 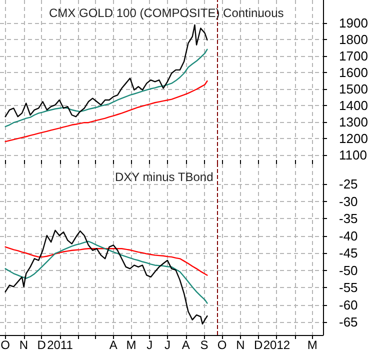 I want to click on x-tick-label: 2011, so click(x=60, y=345).